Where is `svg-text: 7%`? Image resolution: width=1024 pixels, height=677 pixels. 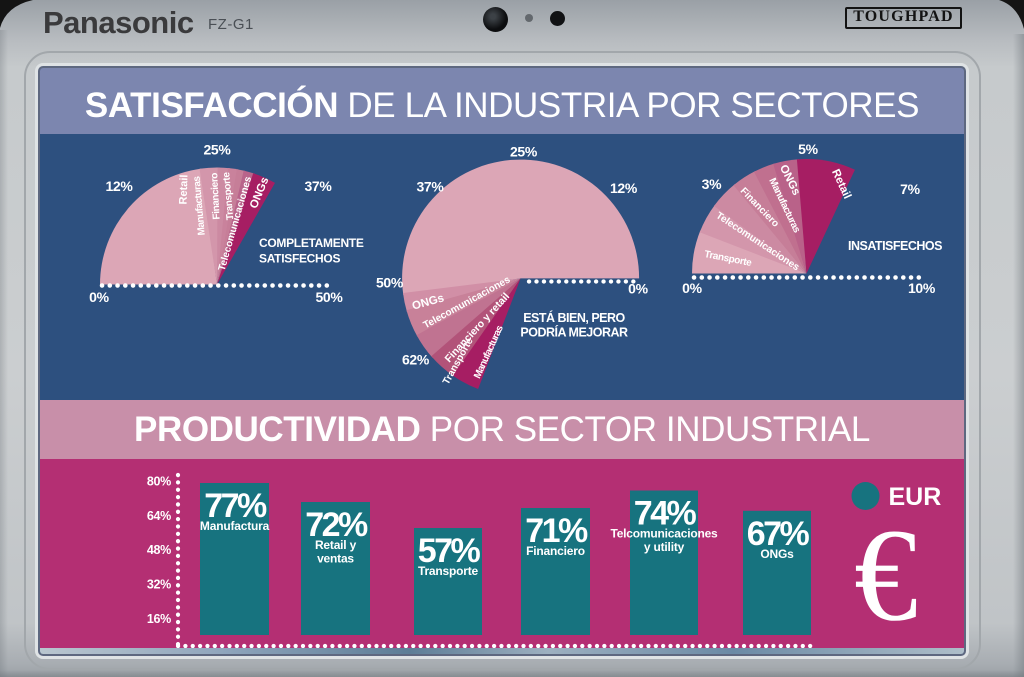
svg-text: 7% is located at coordinates (910, 189).